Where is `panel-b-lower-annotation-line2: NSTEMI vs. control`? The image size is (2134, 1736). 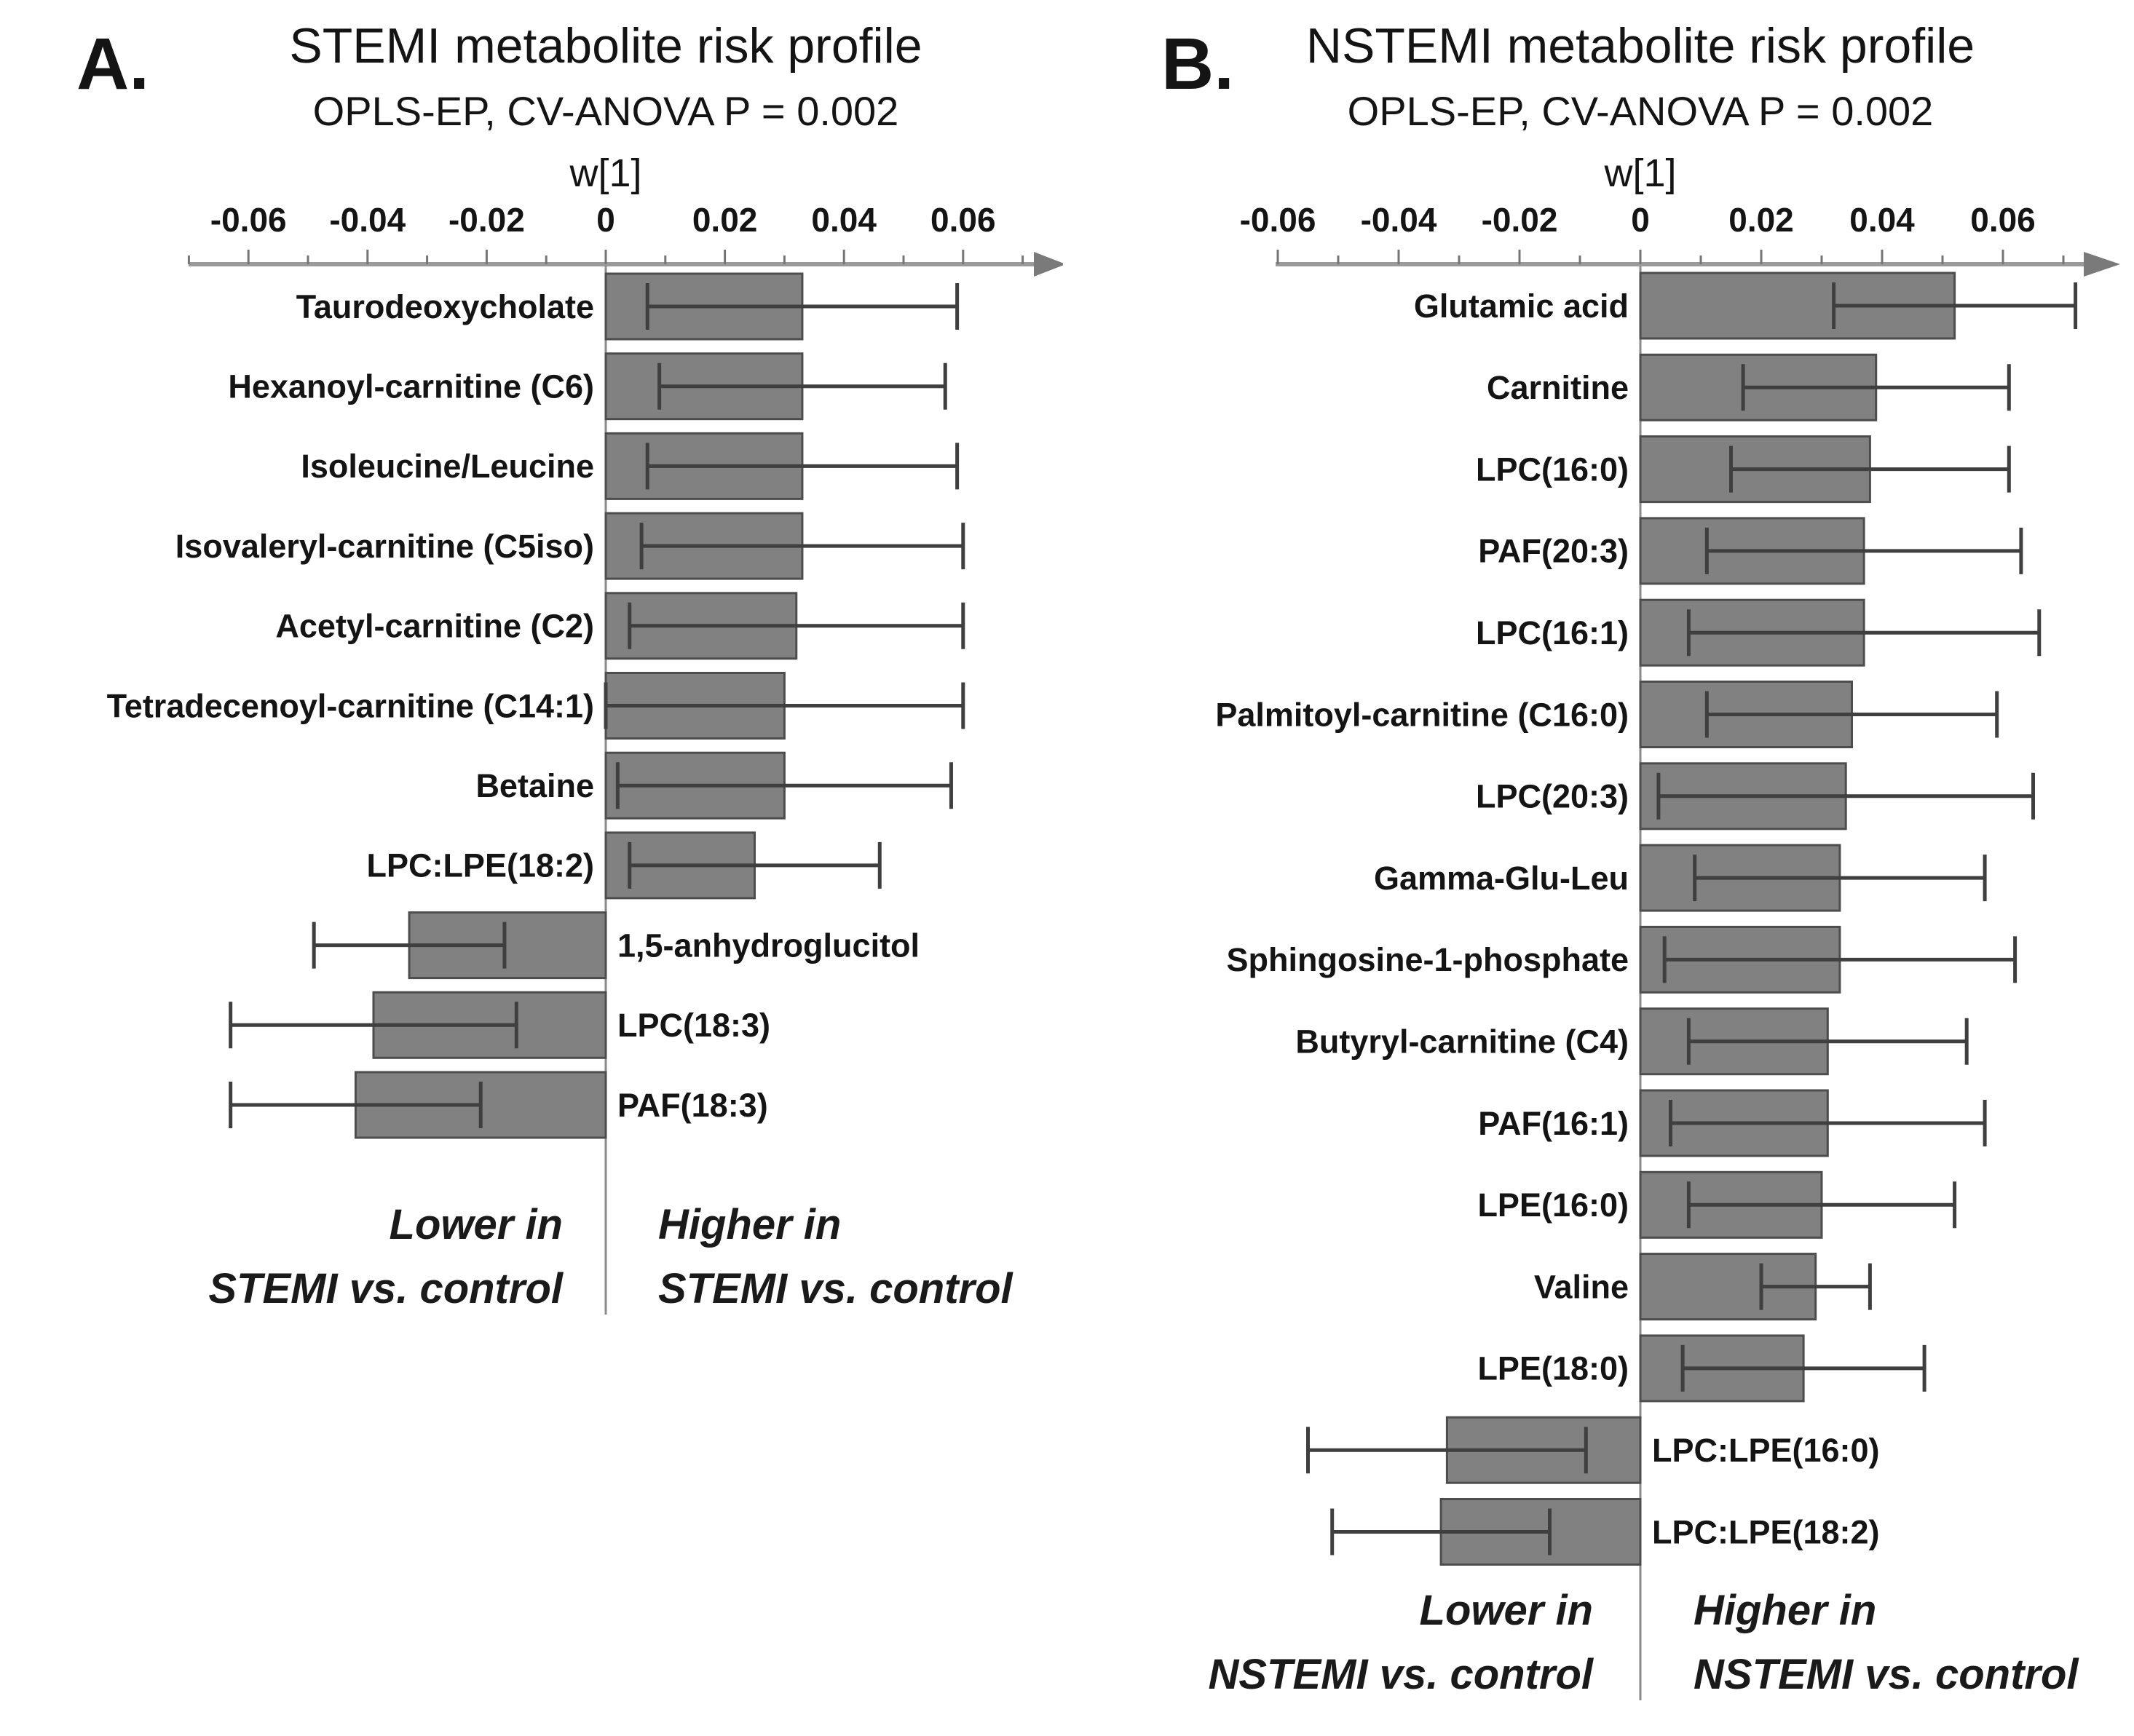
panel-b-lower-annotation-line2: NSTEMI vs. control is located at coordinates (1401, 1674).